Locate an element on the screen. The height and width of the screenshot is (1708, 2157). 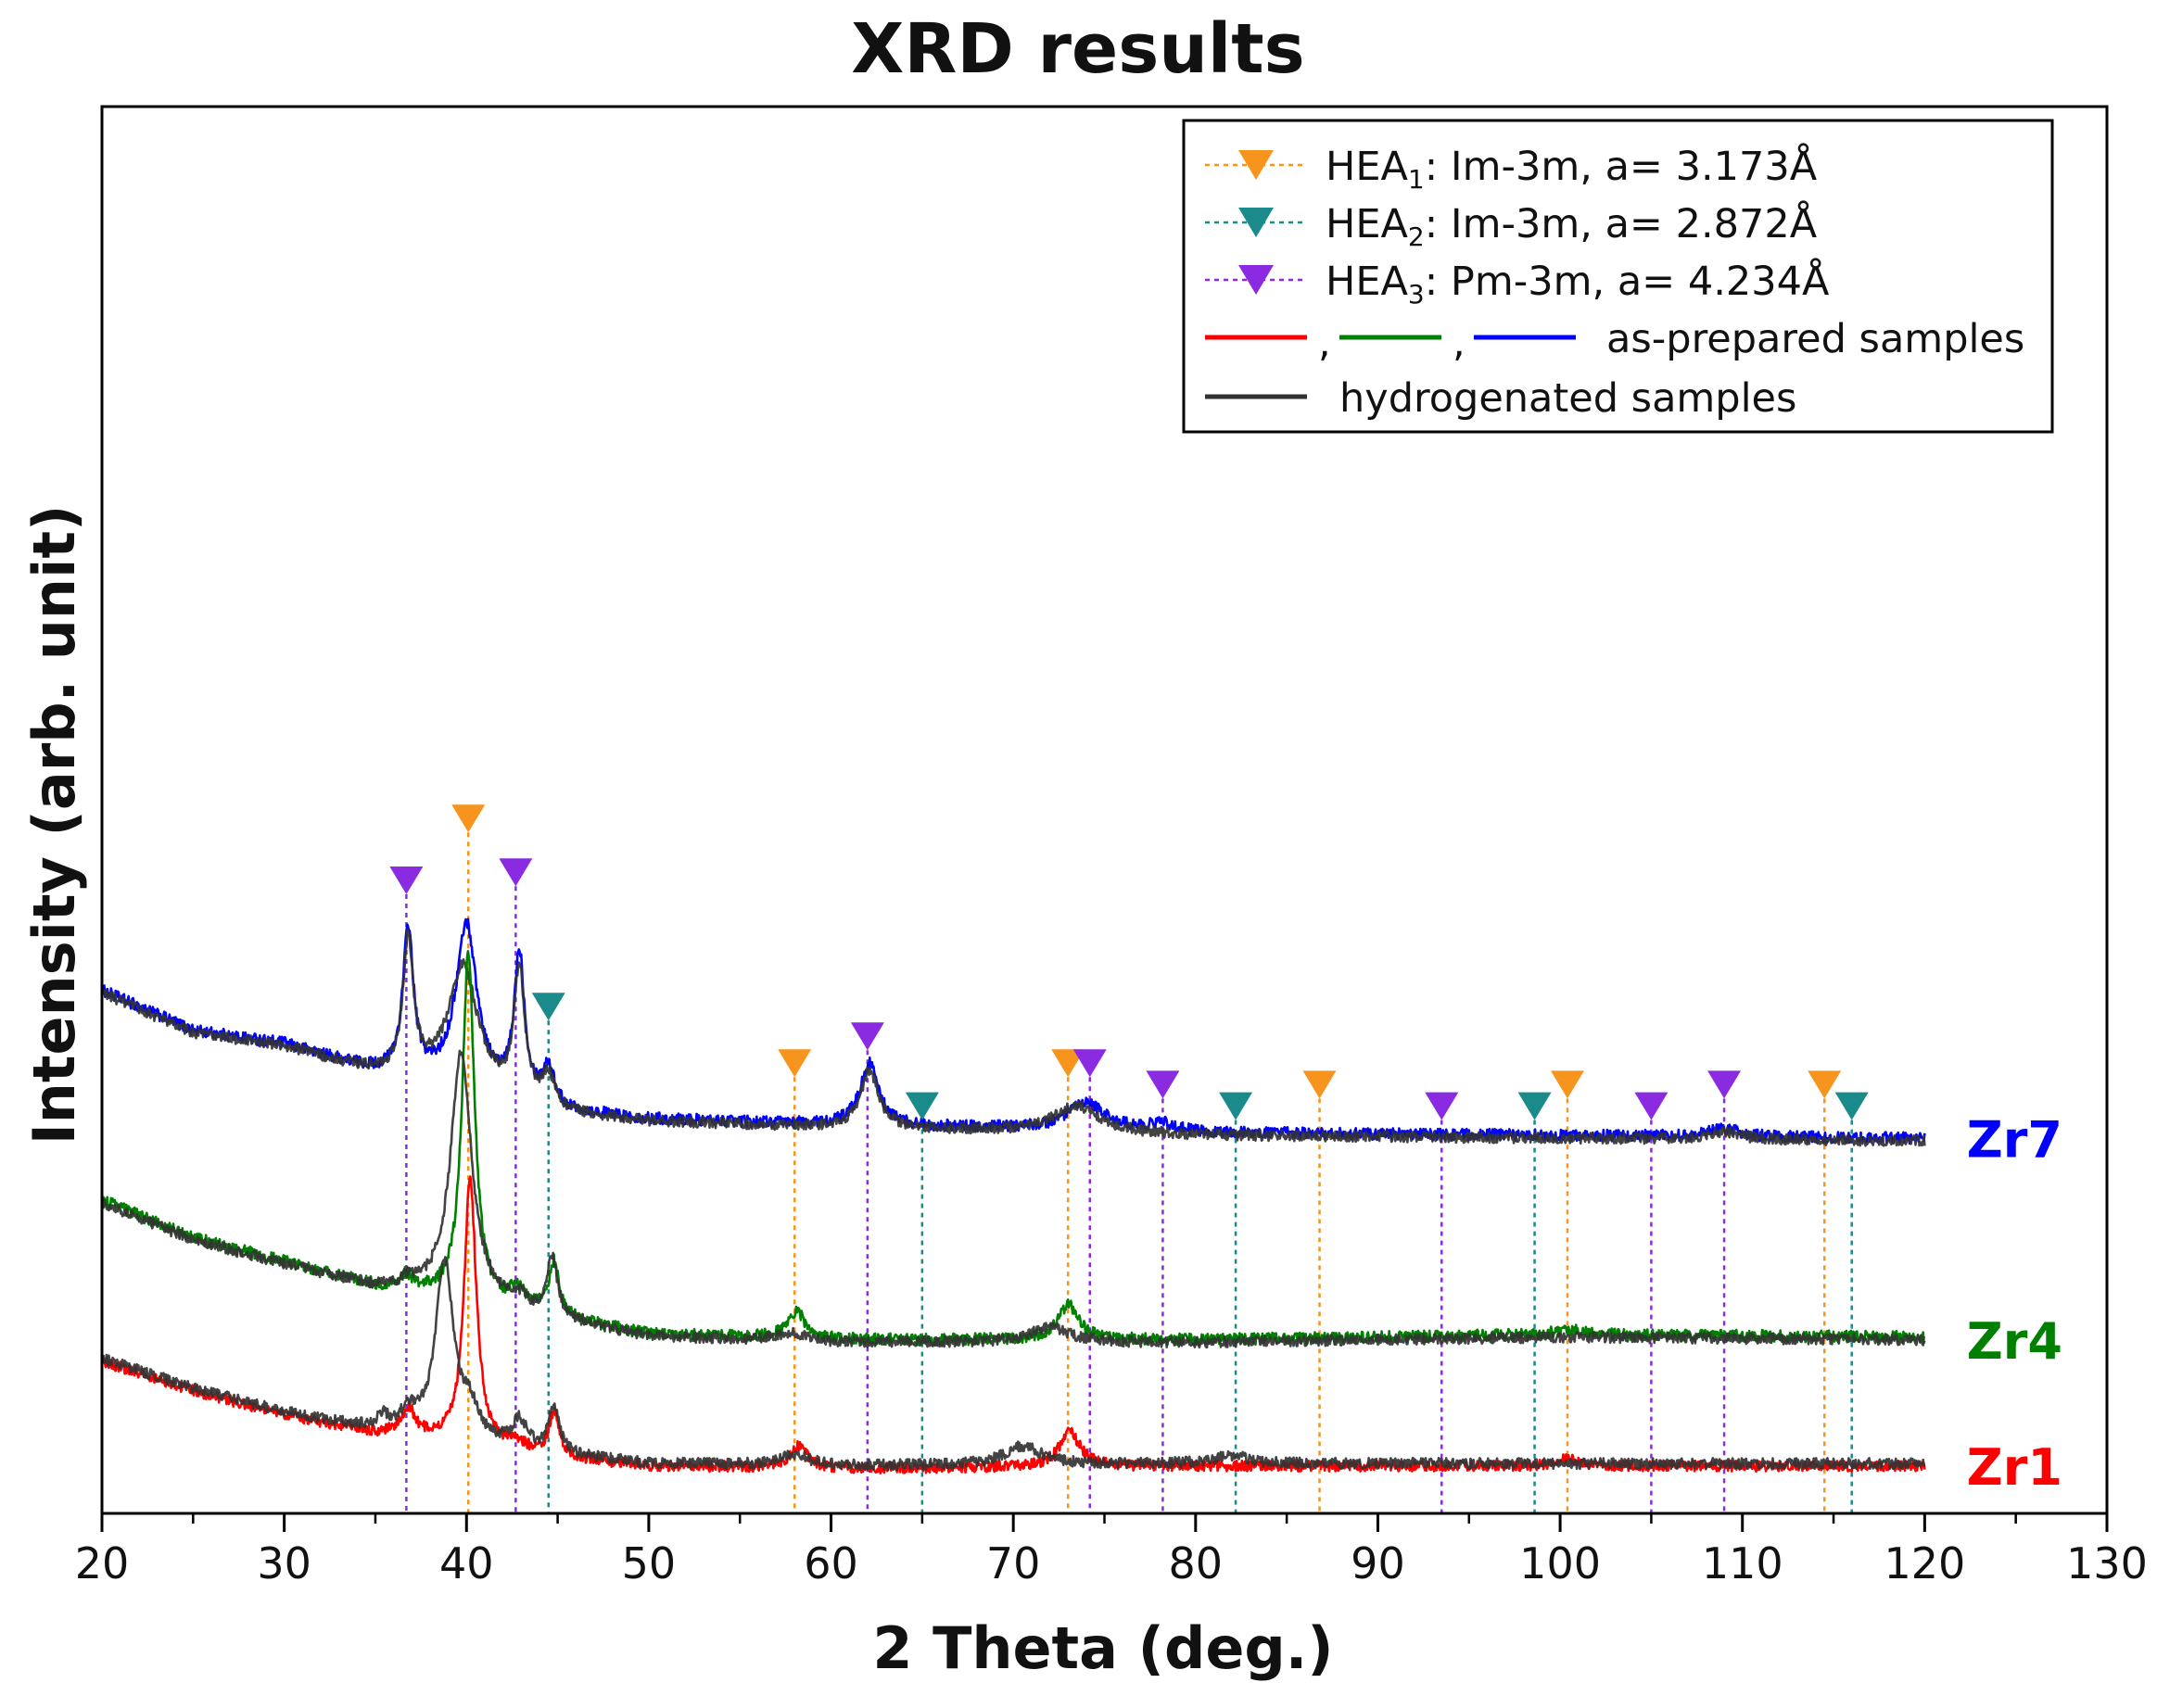
legend-box is located at coordinates (1618, 276).